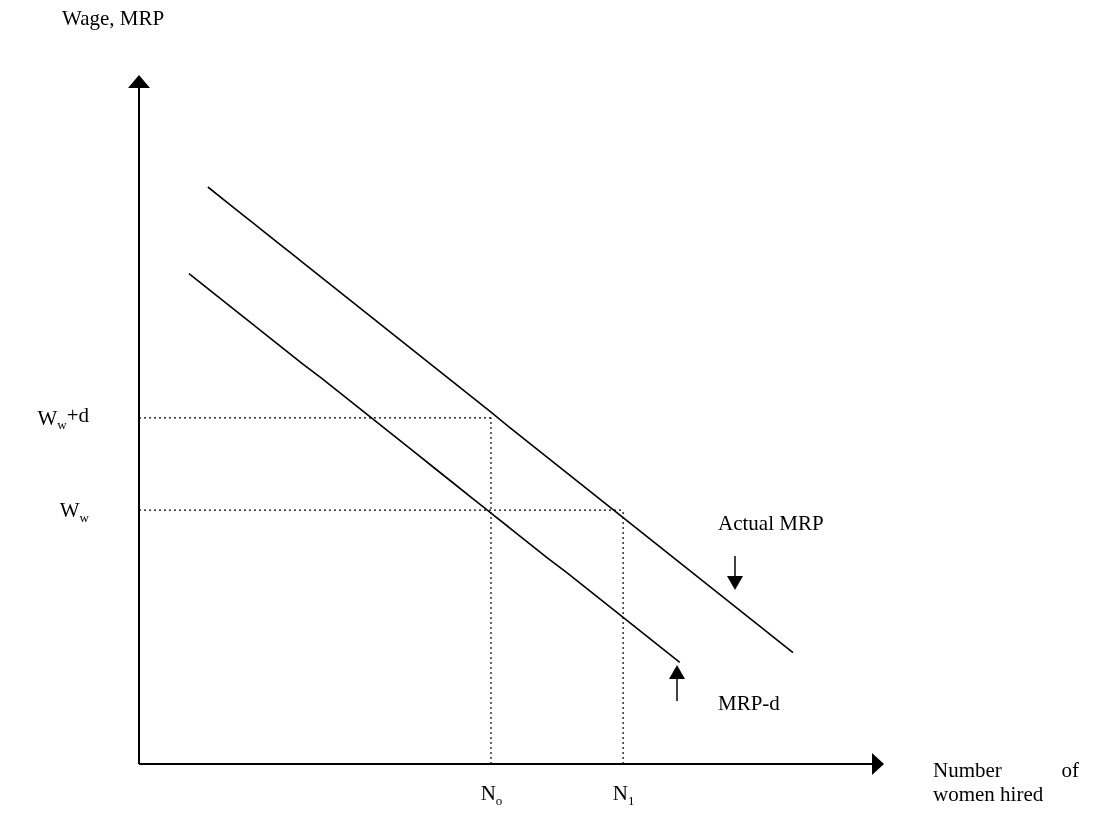 Image resolution: width=1094 pixels, height=818 pixels. What do you see at coordinates (113, 18) in the screenshot?
I see `text: Wage, MRP` at bounding box center [113, 18].